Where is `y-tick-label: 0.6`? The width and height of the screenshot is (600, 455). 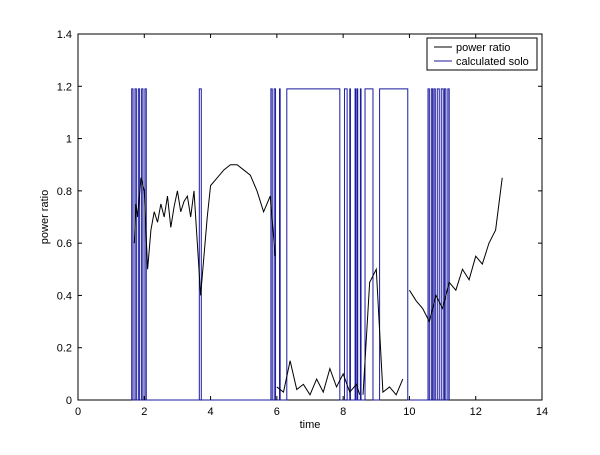
y-tick-label: 0.6 is located at coordinates (64, 244).